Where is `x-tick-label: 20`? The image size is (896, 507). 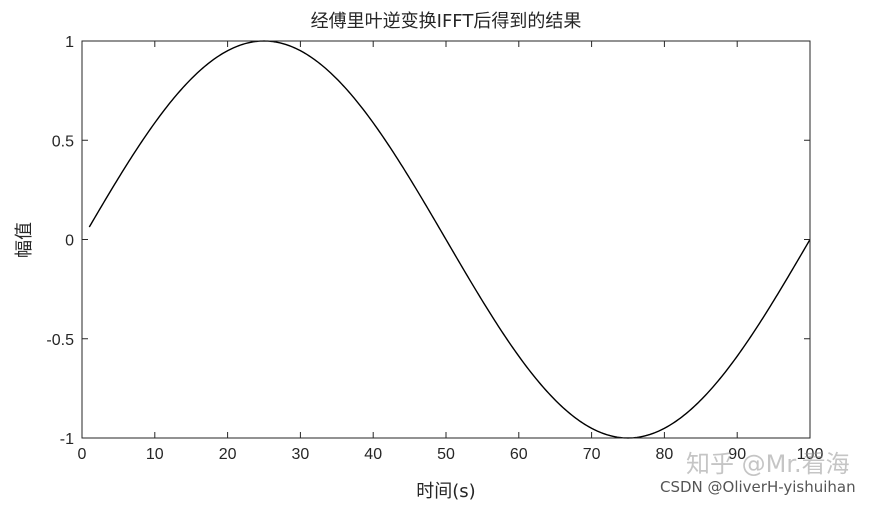
x-tick-label: 20 is located at coordinates (228, 454).